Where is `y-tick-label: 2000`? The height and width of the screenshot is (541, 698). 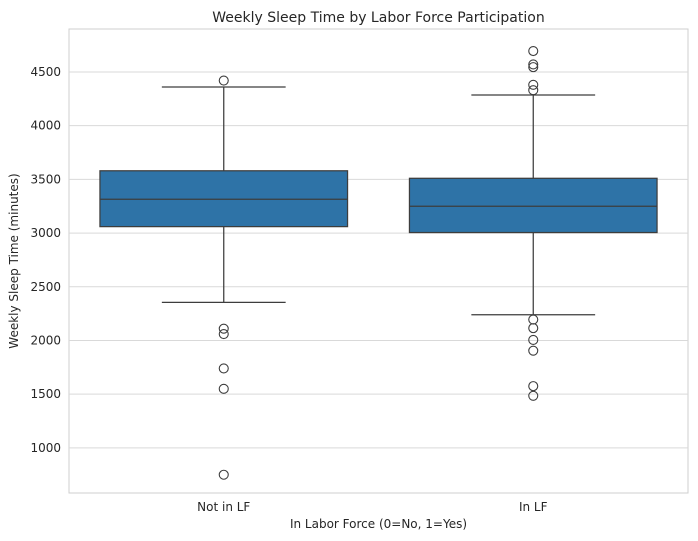 y-tick-label: 2000 is located at coordinates (45, 340).